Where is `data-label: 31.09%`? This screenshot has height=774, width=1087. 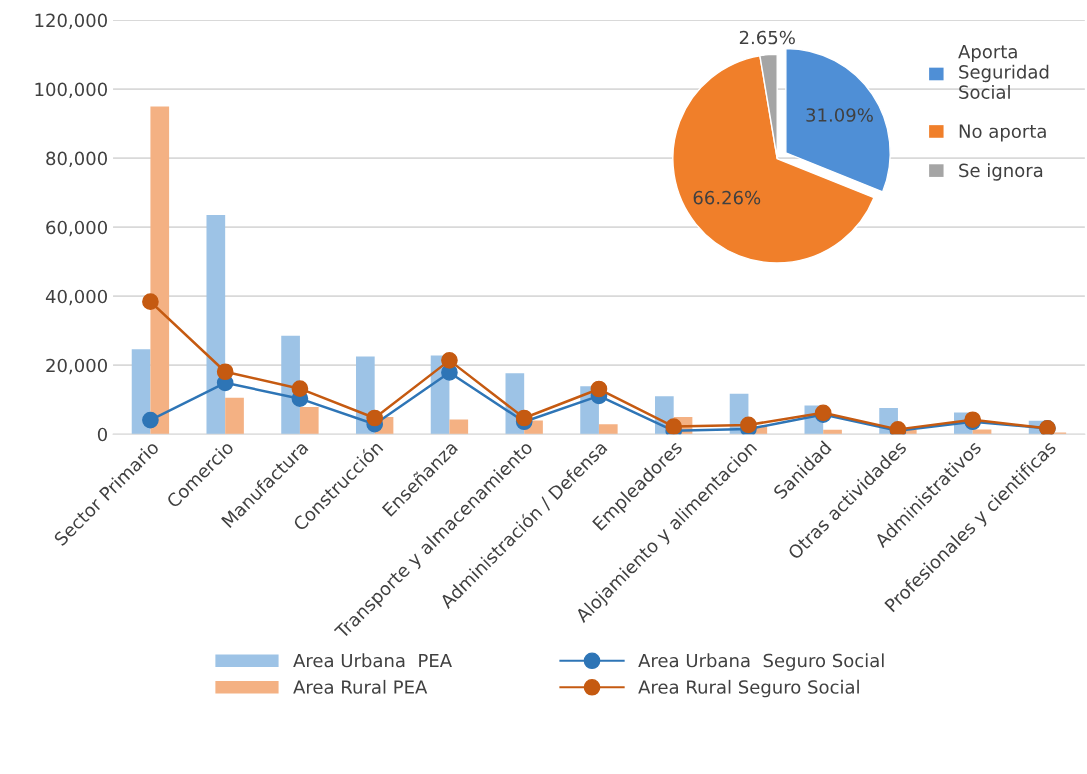
data-label: 31.09% is located at coordinates (839, 115).